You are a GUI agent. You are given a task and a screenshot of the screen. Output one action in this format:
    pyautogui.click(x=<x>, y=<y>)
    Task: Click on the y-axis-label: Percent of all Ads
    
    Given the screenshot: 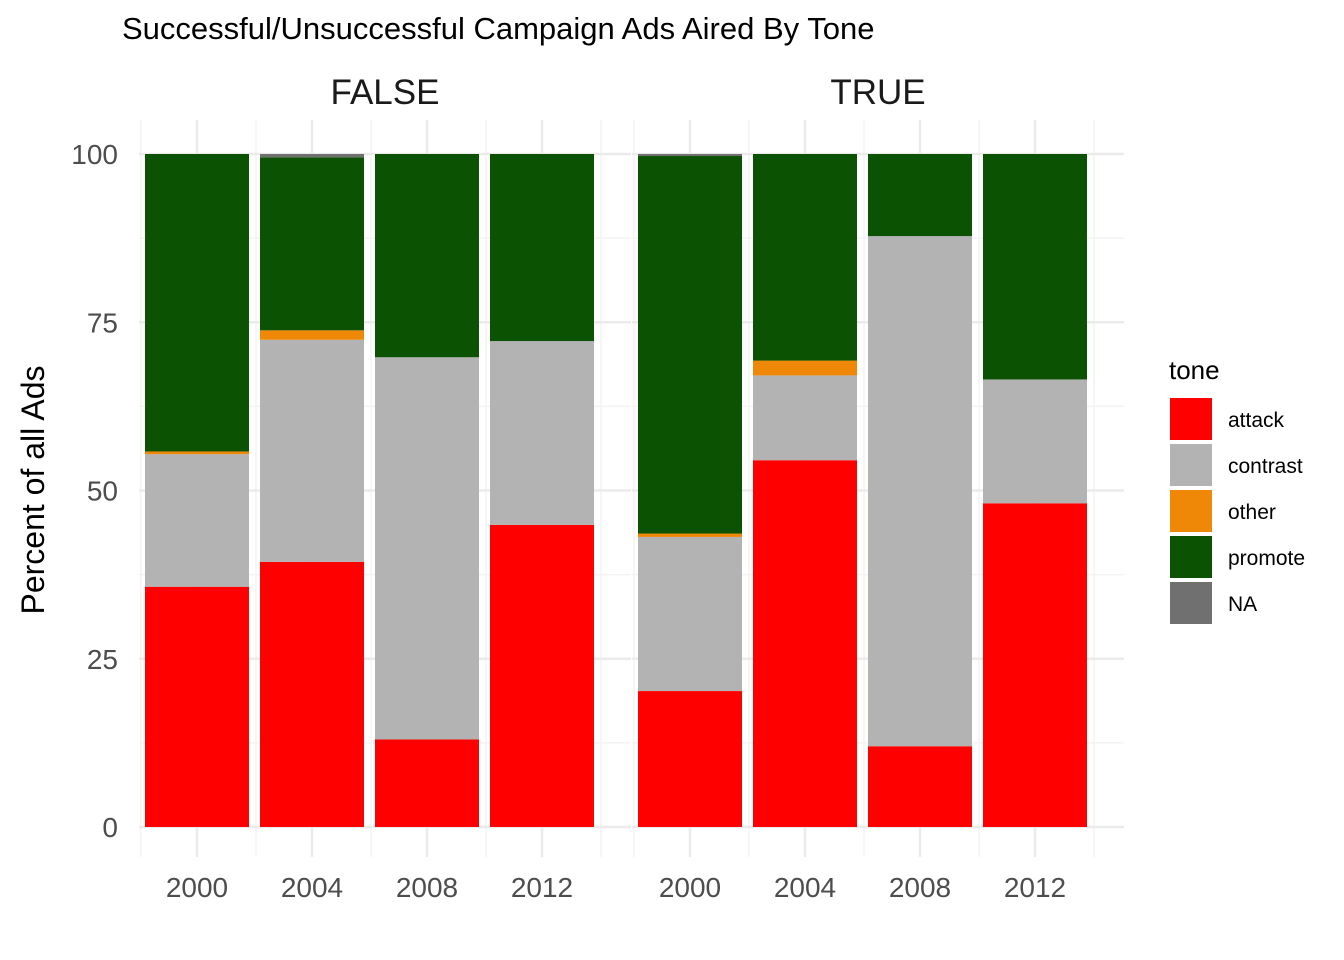 What is the action you would take?
    pyautogui.click(x=33, y=489)
    